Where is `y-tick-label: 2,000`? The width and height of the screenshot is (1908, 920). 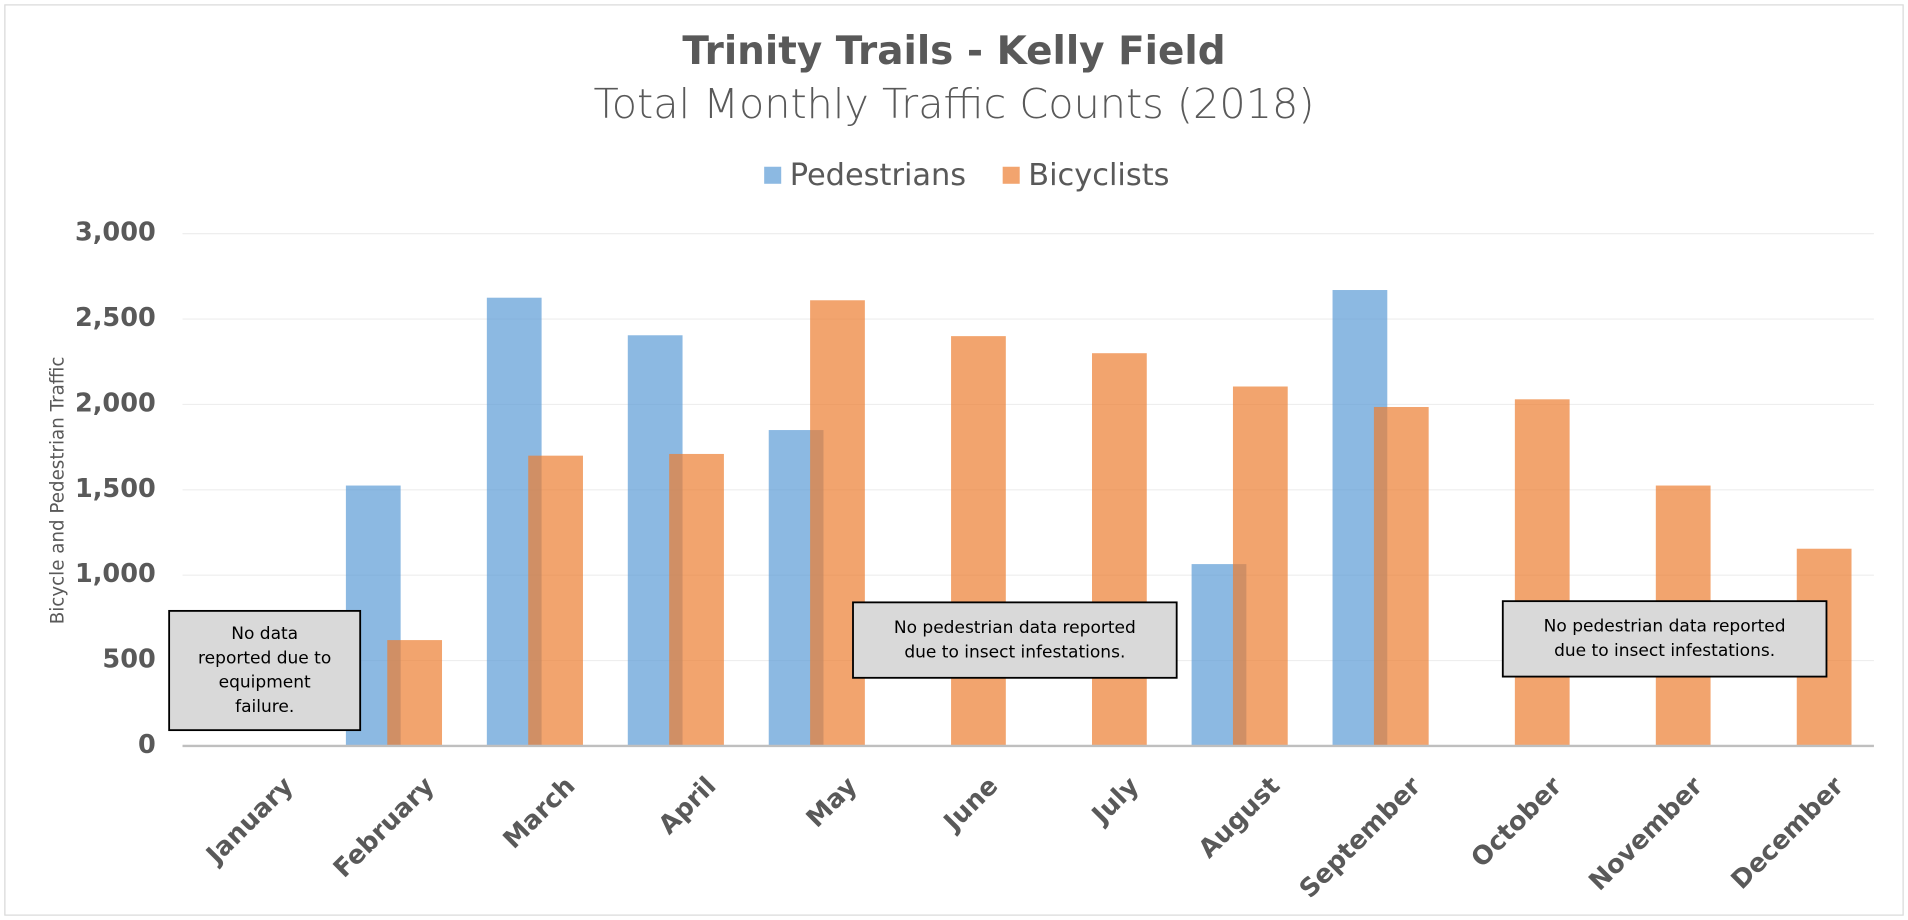 y-tick-label: 2,000 is located at coordinates (115, 403).